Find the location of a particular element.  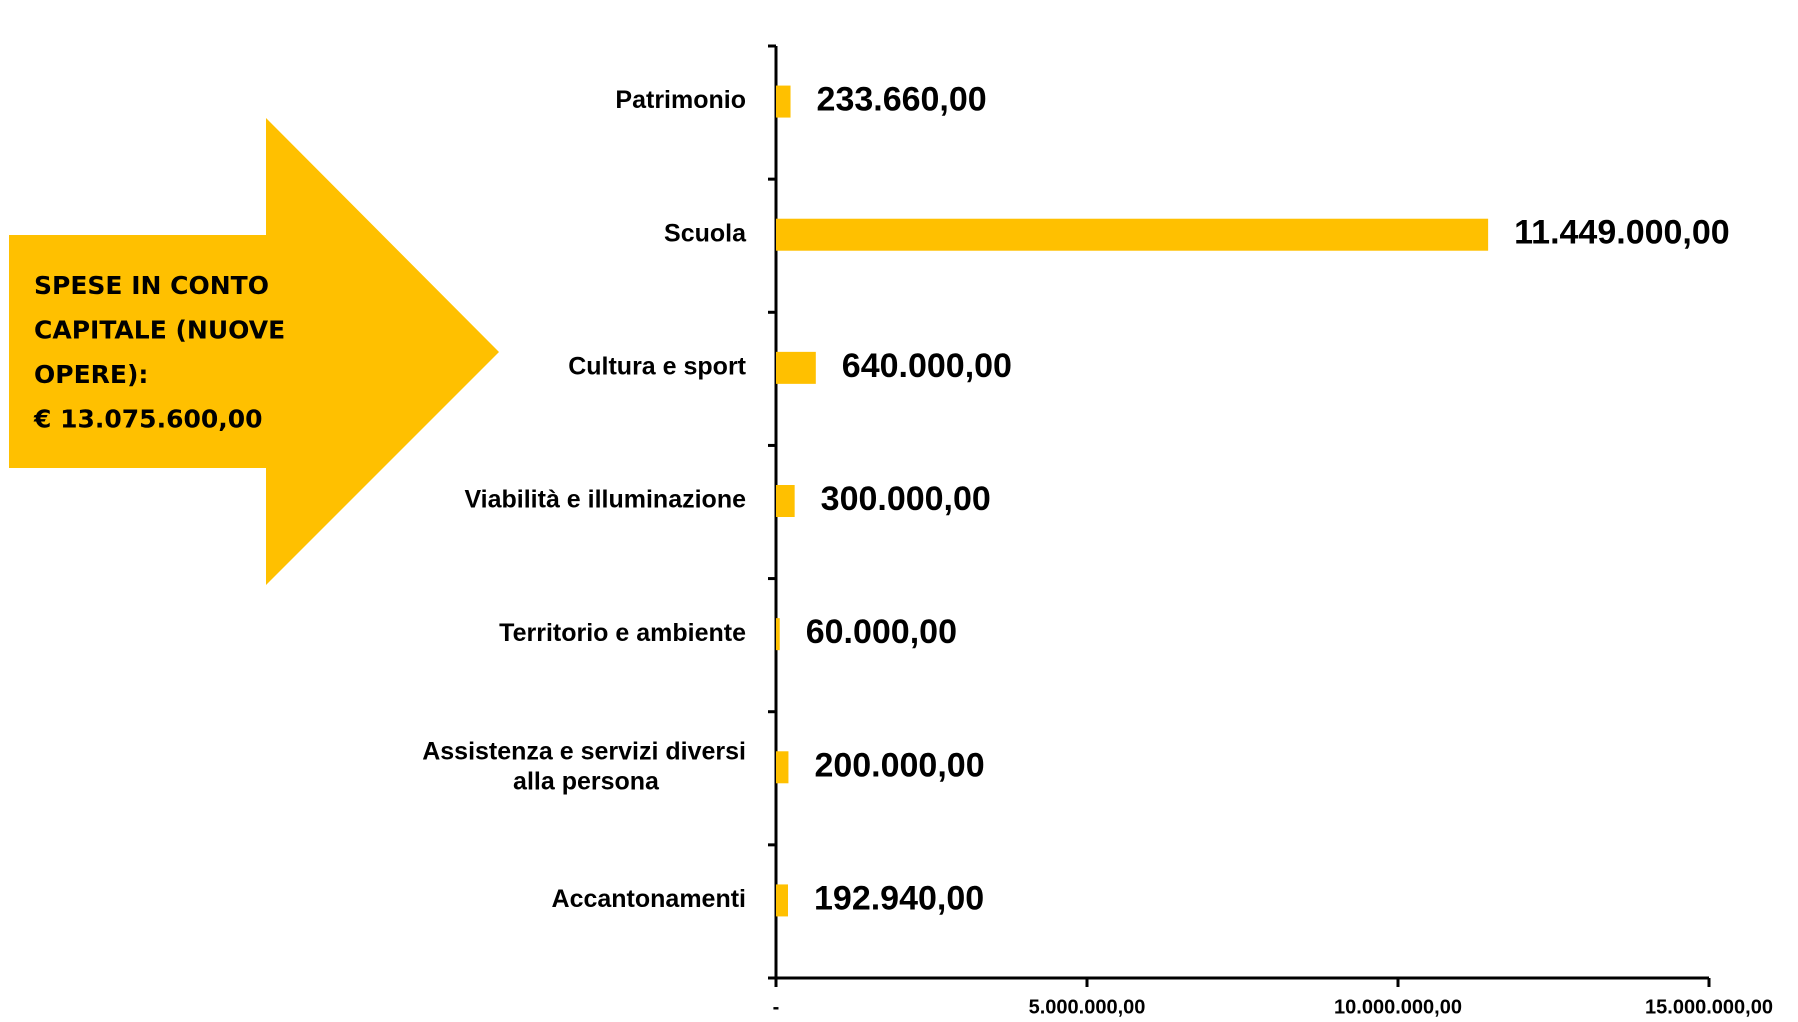

y-tick-label: Scuola is located at coordinates (705, 233).